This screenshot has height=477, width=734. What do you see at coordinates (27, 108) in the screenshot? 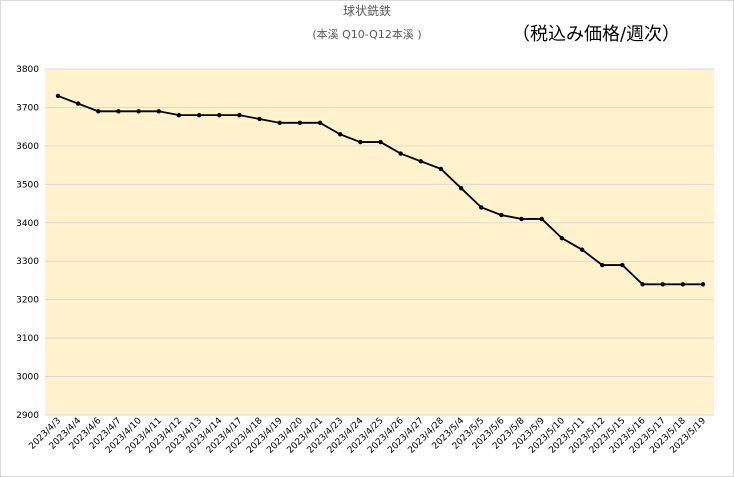
I see `y-tick-label: 3700` at bounding box center [27, 108].